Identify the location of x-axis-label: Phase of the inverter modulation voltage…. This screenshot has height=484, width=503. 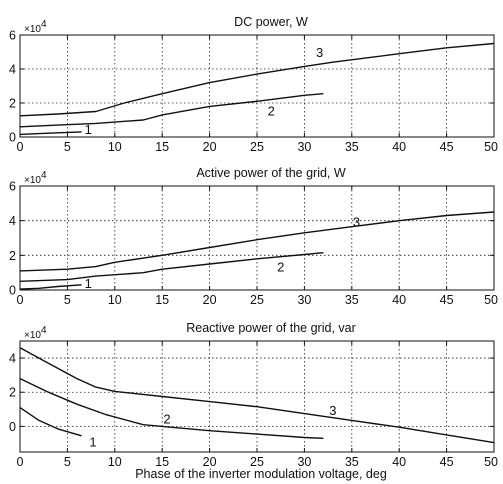
(261, 474).